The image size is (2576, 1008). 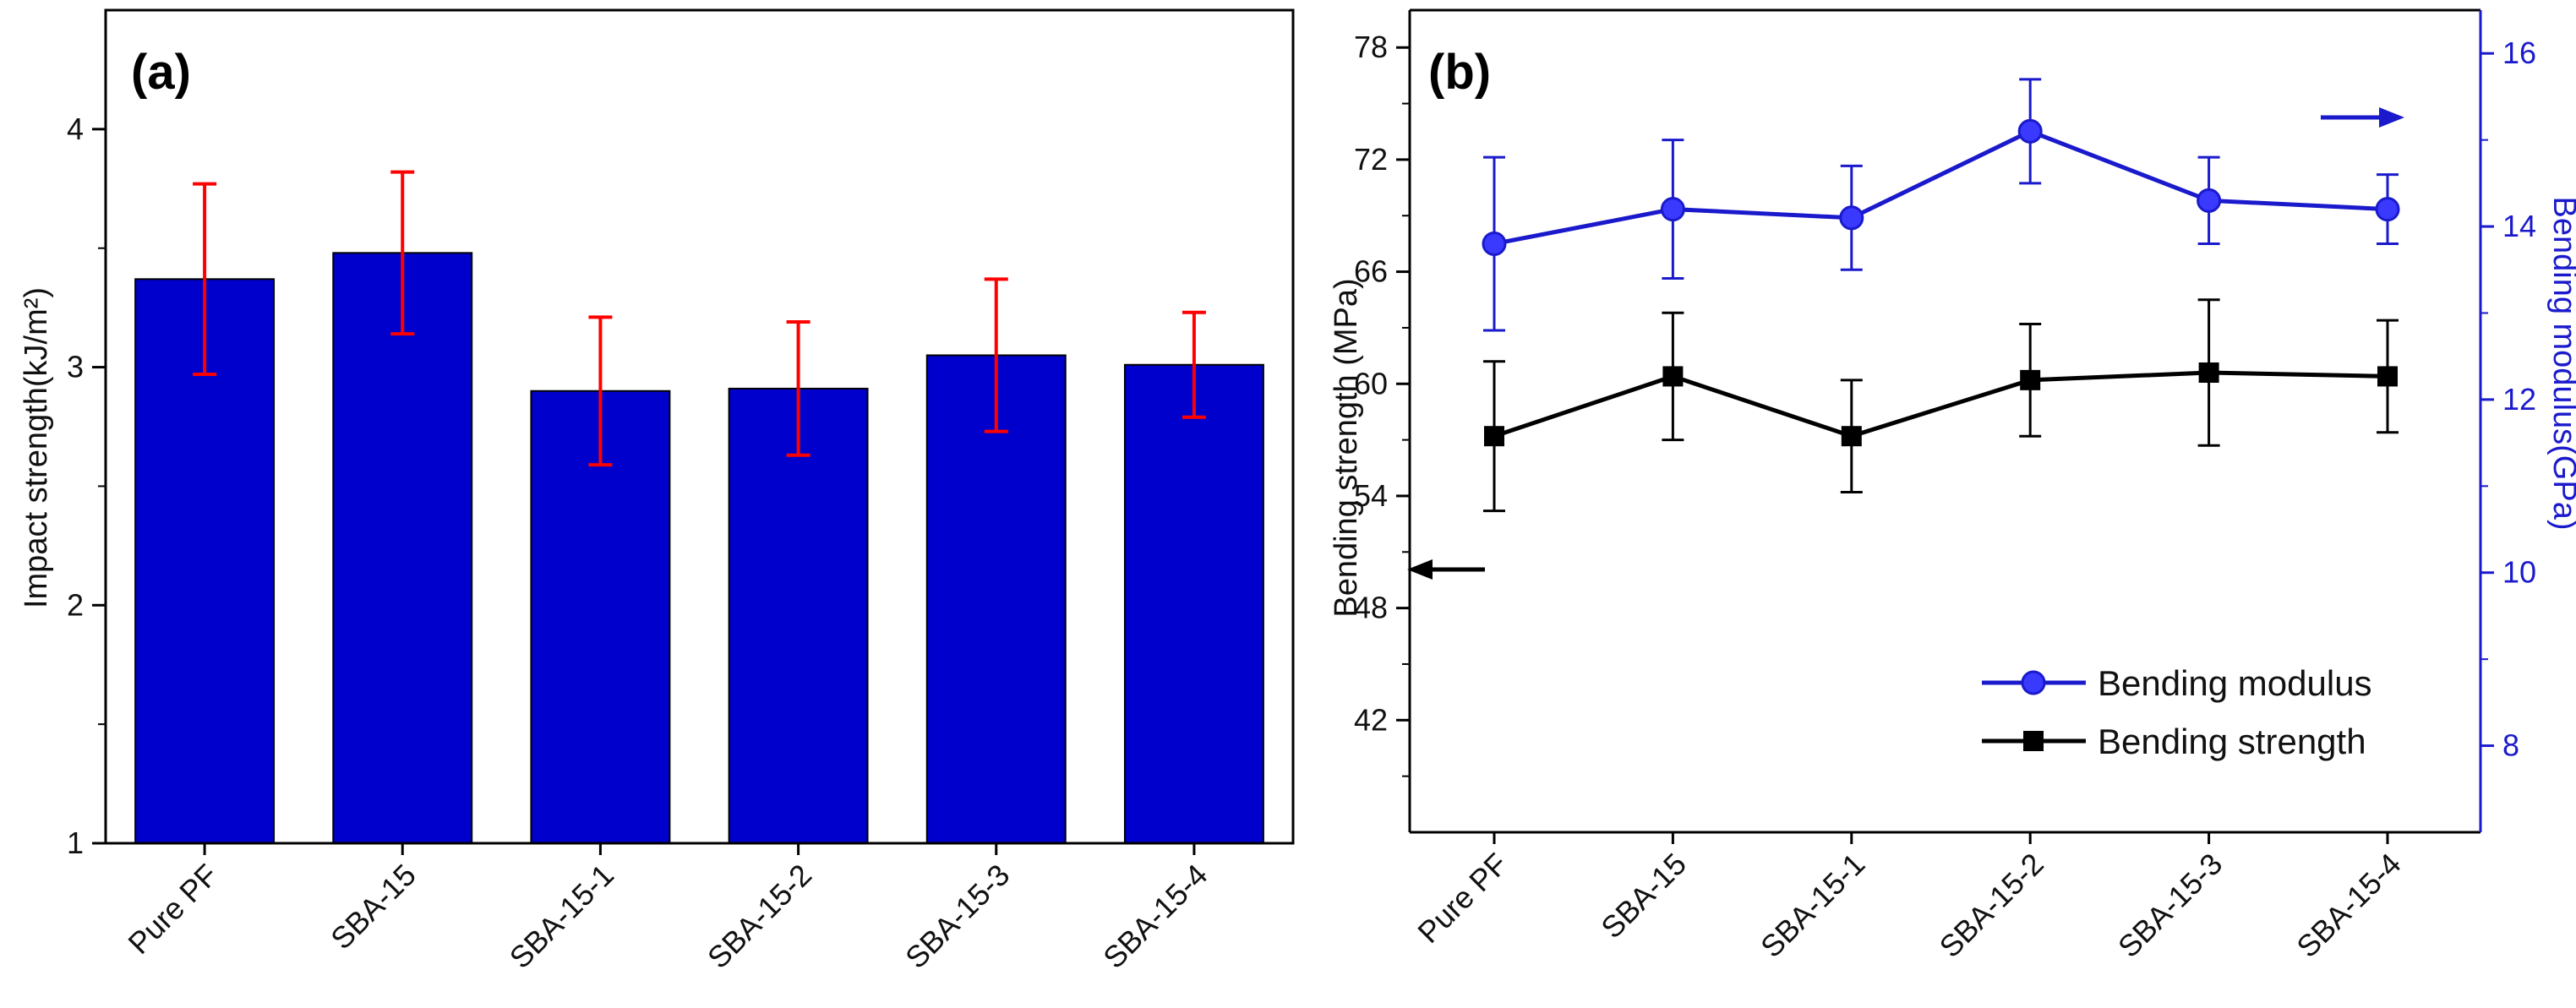 What do you see at coordinates (75, 486) in the screenshot?
I see `y-tick-labels: 1 2 3 4` at bounding box center [75, 486].